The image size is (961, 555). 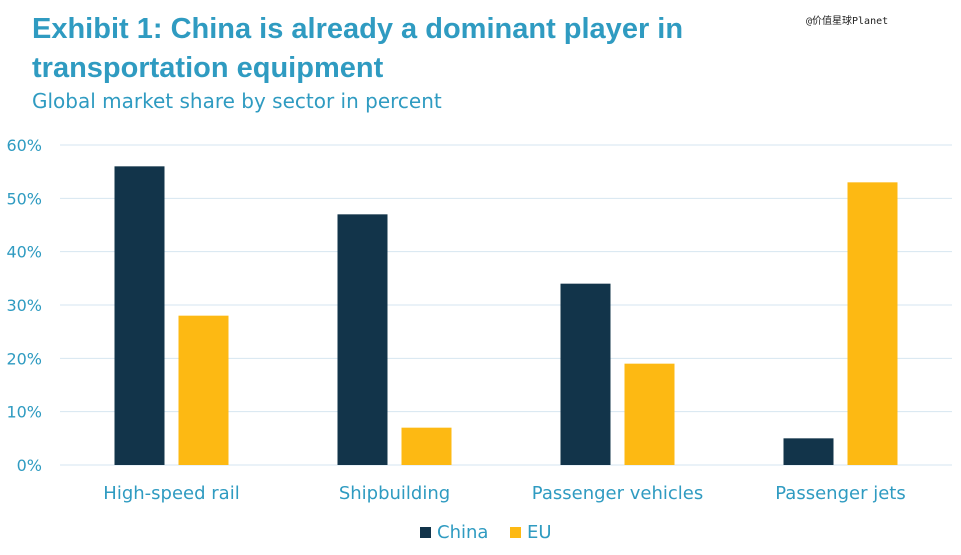 What do you see at coordinates (847, 21) in the screenshot?
I see `watermark: @价值星球Planet` at bounding box center [847, 21].